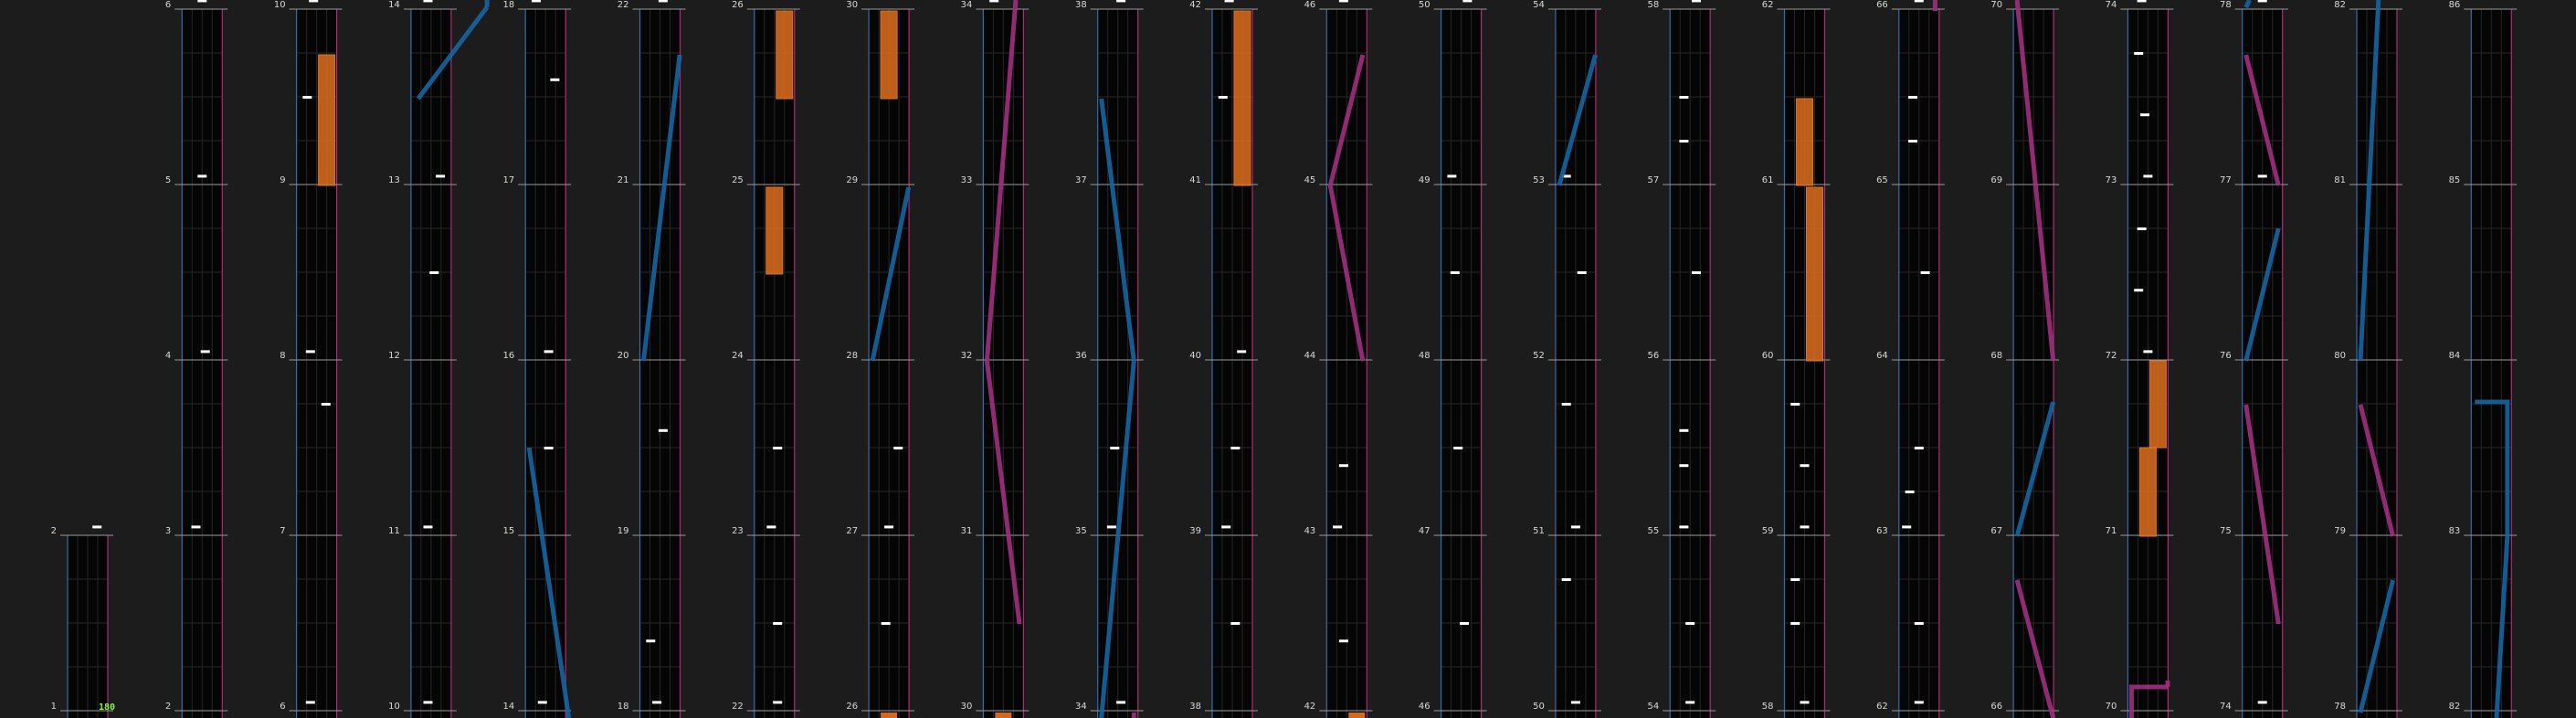 This screenshot has width=2576, height=718. I want to click on measure-number: 65, so click(1882, 180).